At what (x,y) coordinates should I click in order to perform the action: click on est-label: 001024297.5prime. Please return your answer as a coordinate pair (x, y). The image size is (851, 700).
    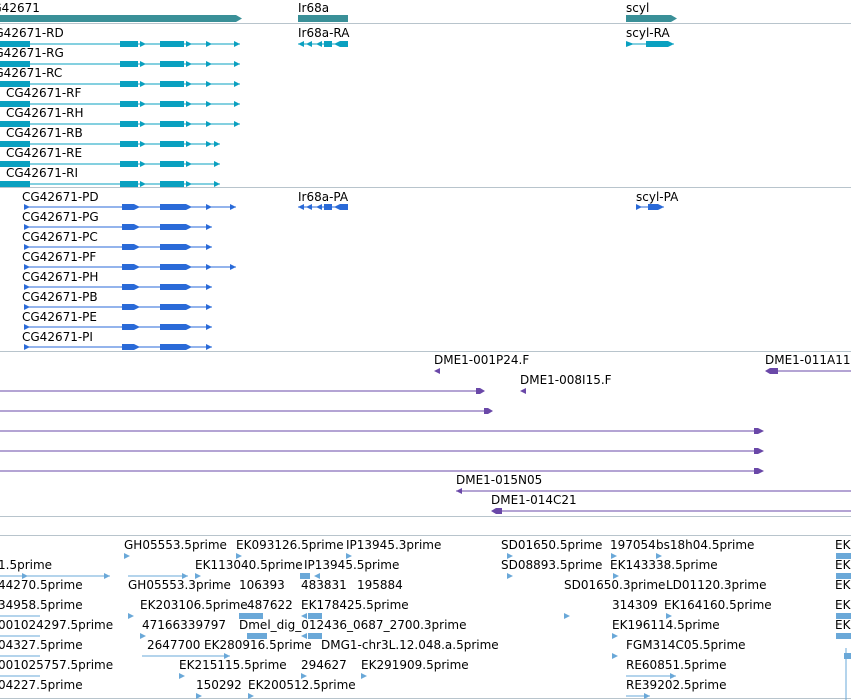
    Looking at the image, I should click on (57, 625).